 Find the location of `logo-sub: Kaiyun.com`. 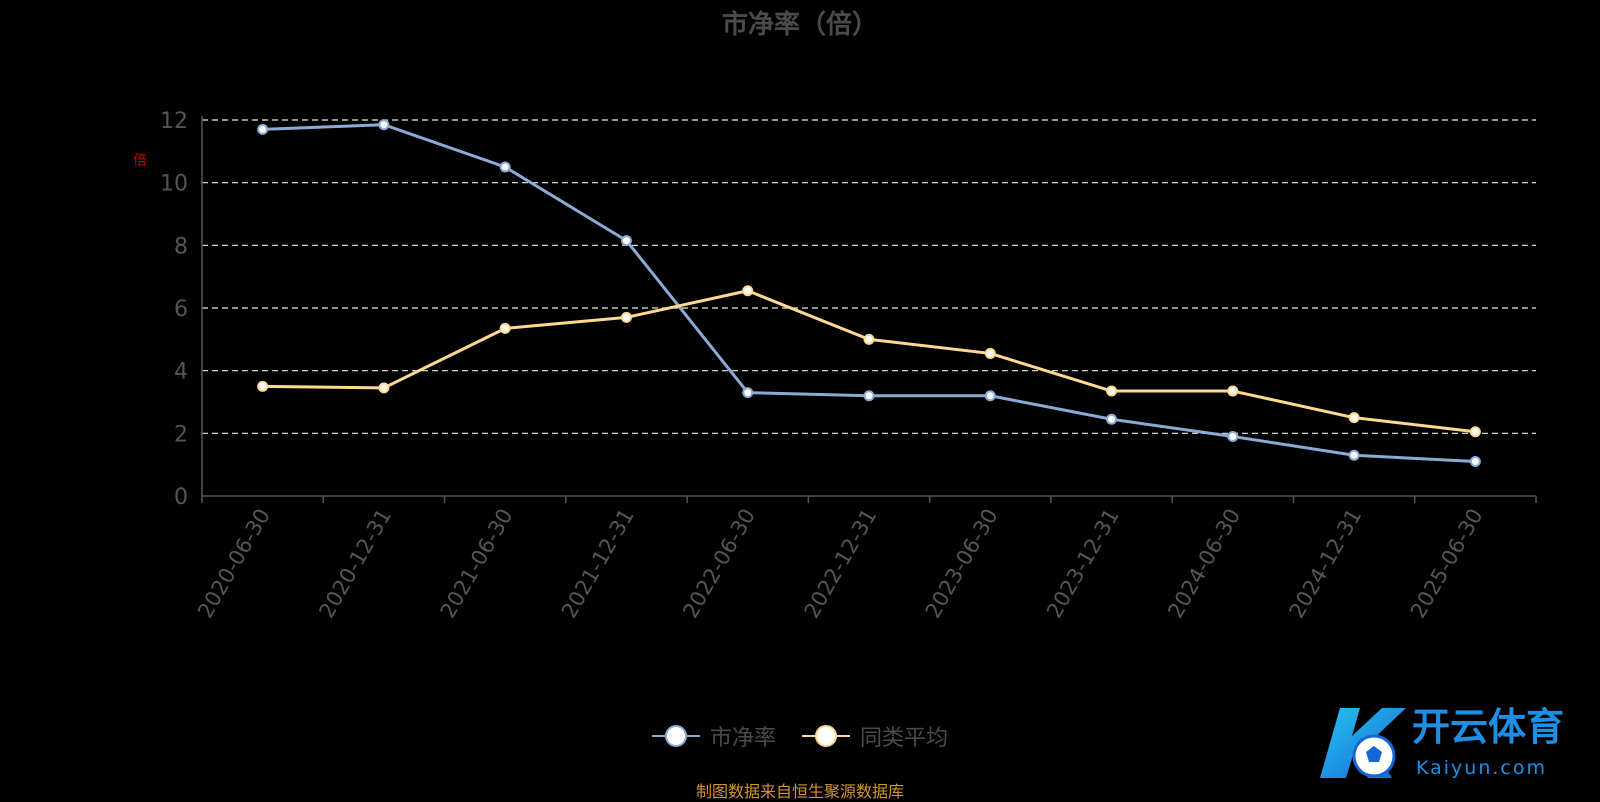

logo-sub: Kaiyun.com is located at coordinates (1481, 768).